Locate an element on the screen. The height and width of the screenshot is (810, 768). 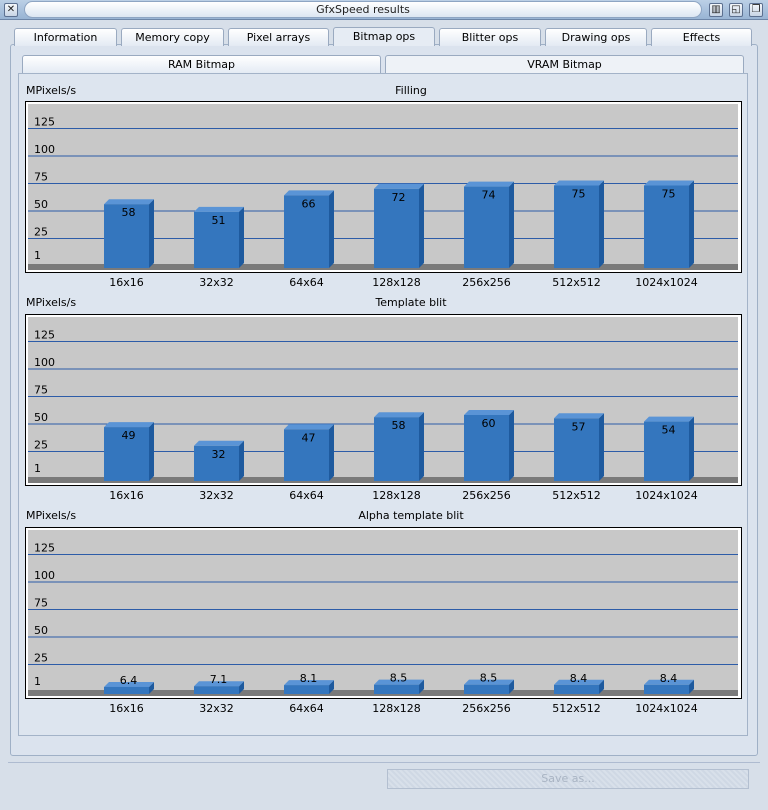
tab-blitter-ops: Blitter ops is located at coordinates (490, 37).